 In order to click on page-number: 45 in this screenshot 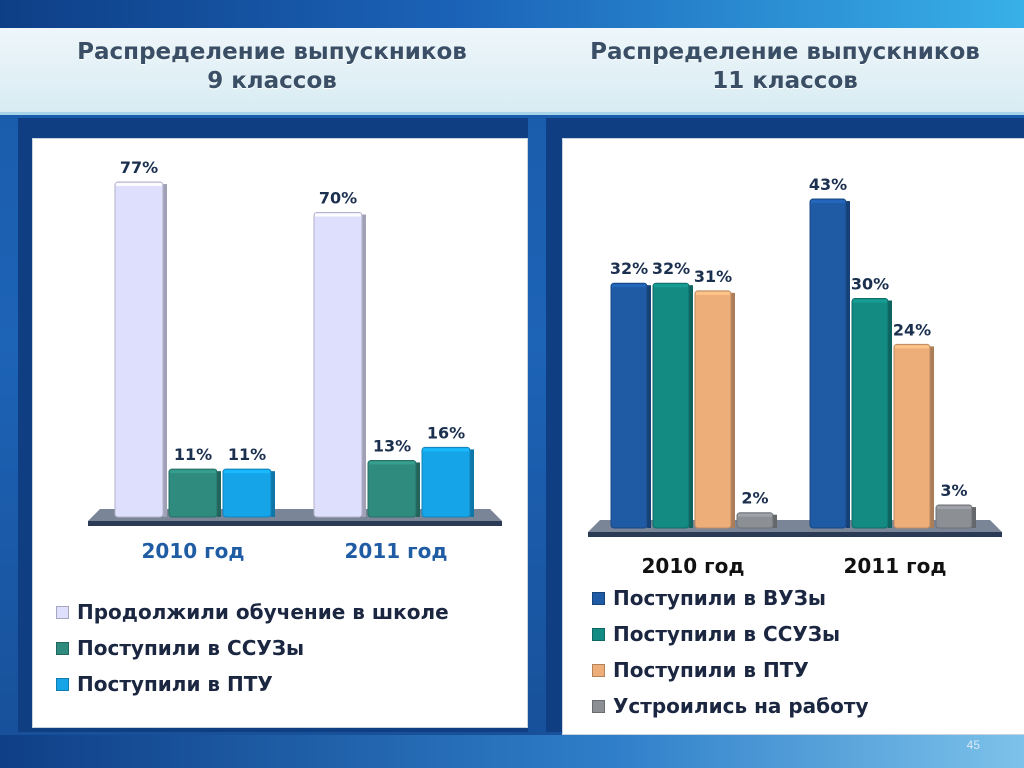, I will do `click(973, 745)`.